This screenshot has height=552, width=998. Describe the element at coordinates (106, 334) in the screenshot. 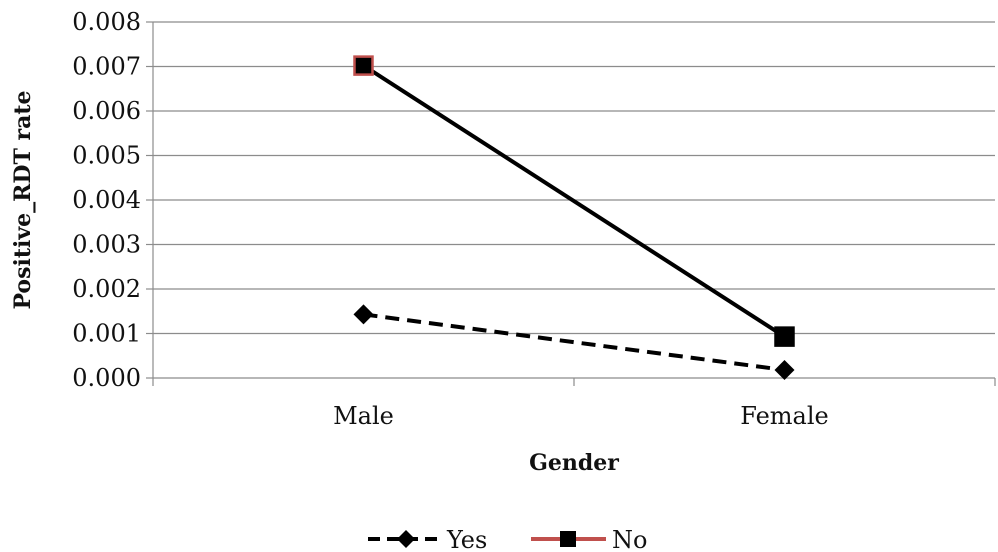

I see `y-tick-label: 0.001` at that location.